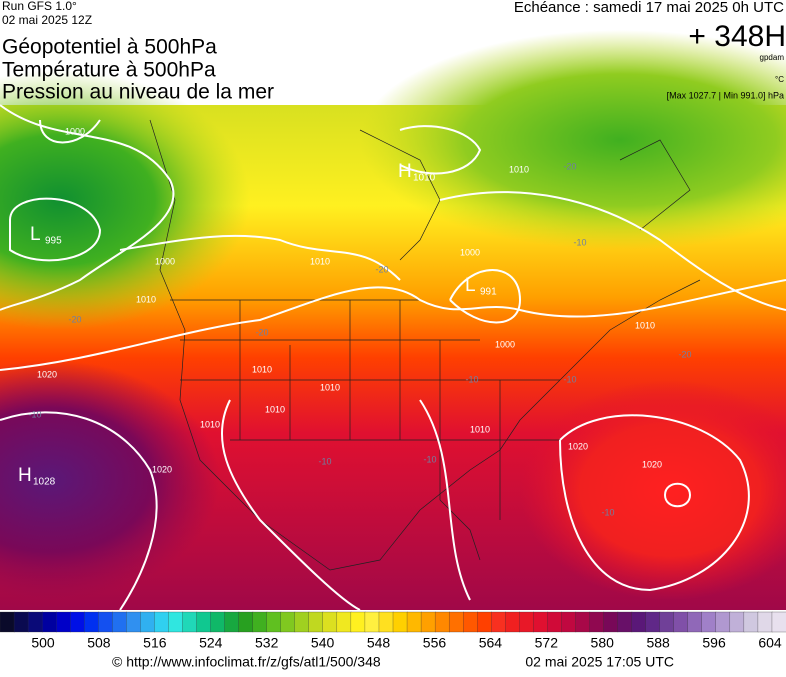 The width and height of the screenshot is (786, 677). Describe the element at coordinates (109, 70) in the screenshot. I see `title-line: Température à 500hPa` at that location.